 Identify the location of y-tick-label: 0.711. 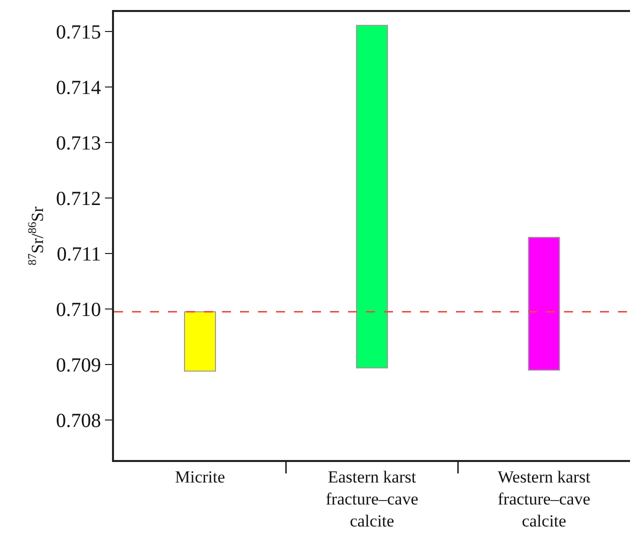
(78, 254).